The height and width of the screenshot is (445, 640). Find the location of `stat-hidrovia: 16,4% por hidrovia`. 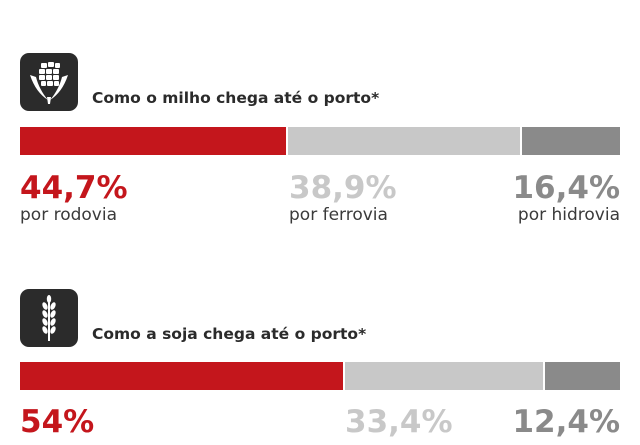

stat-hidrovia: 16,4% por hidrovia is located at coordinates (566, 198).